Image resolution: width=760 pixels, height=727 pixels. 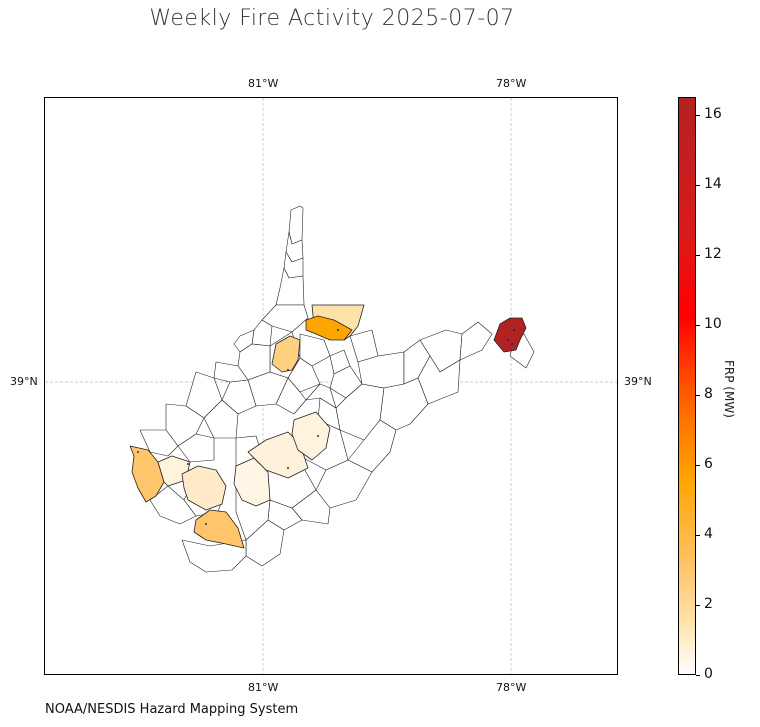 I want to click on lon-label-top-81: 81°W, so click(x=263, y=83).